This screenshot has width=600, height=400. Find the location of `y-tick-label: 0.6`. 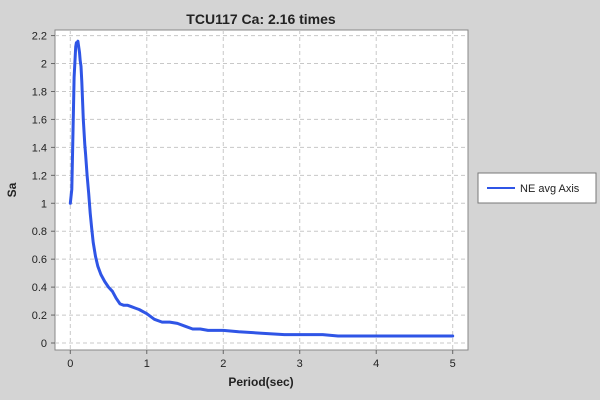

y-tick-label: 0.6 is located at coordinates (39, 260).